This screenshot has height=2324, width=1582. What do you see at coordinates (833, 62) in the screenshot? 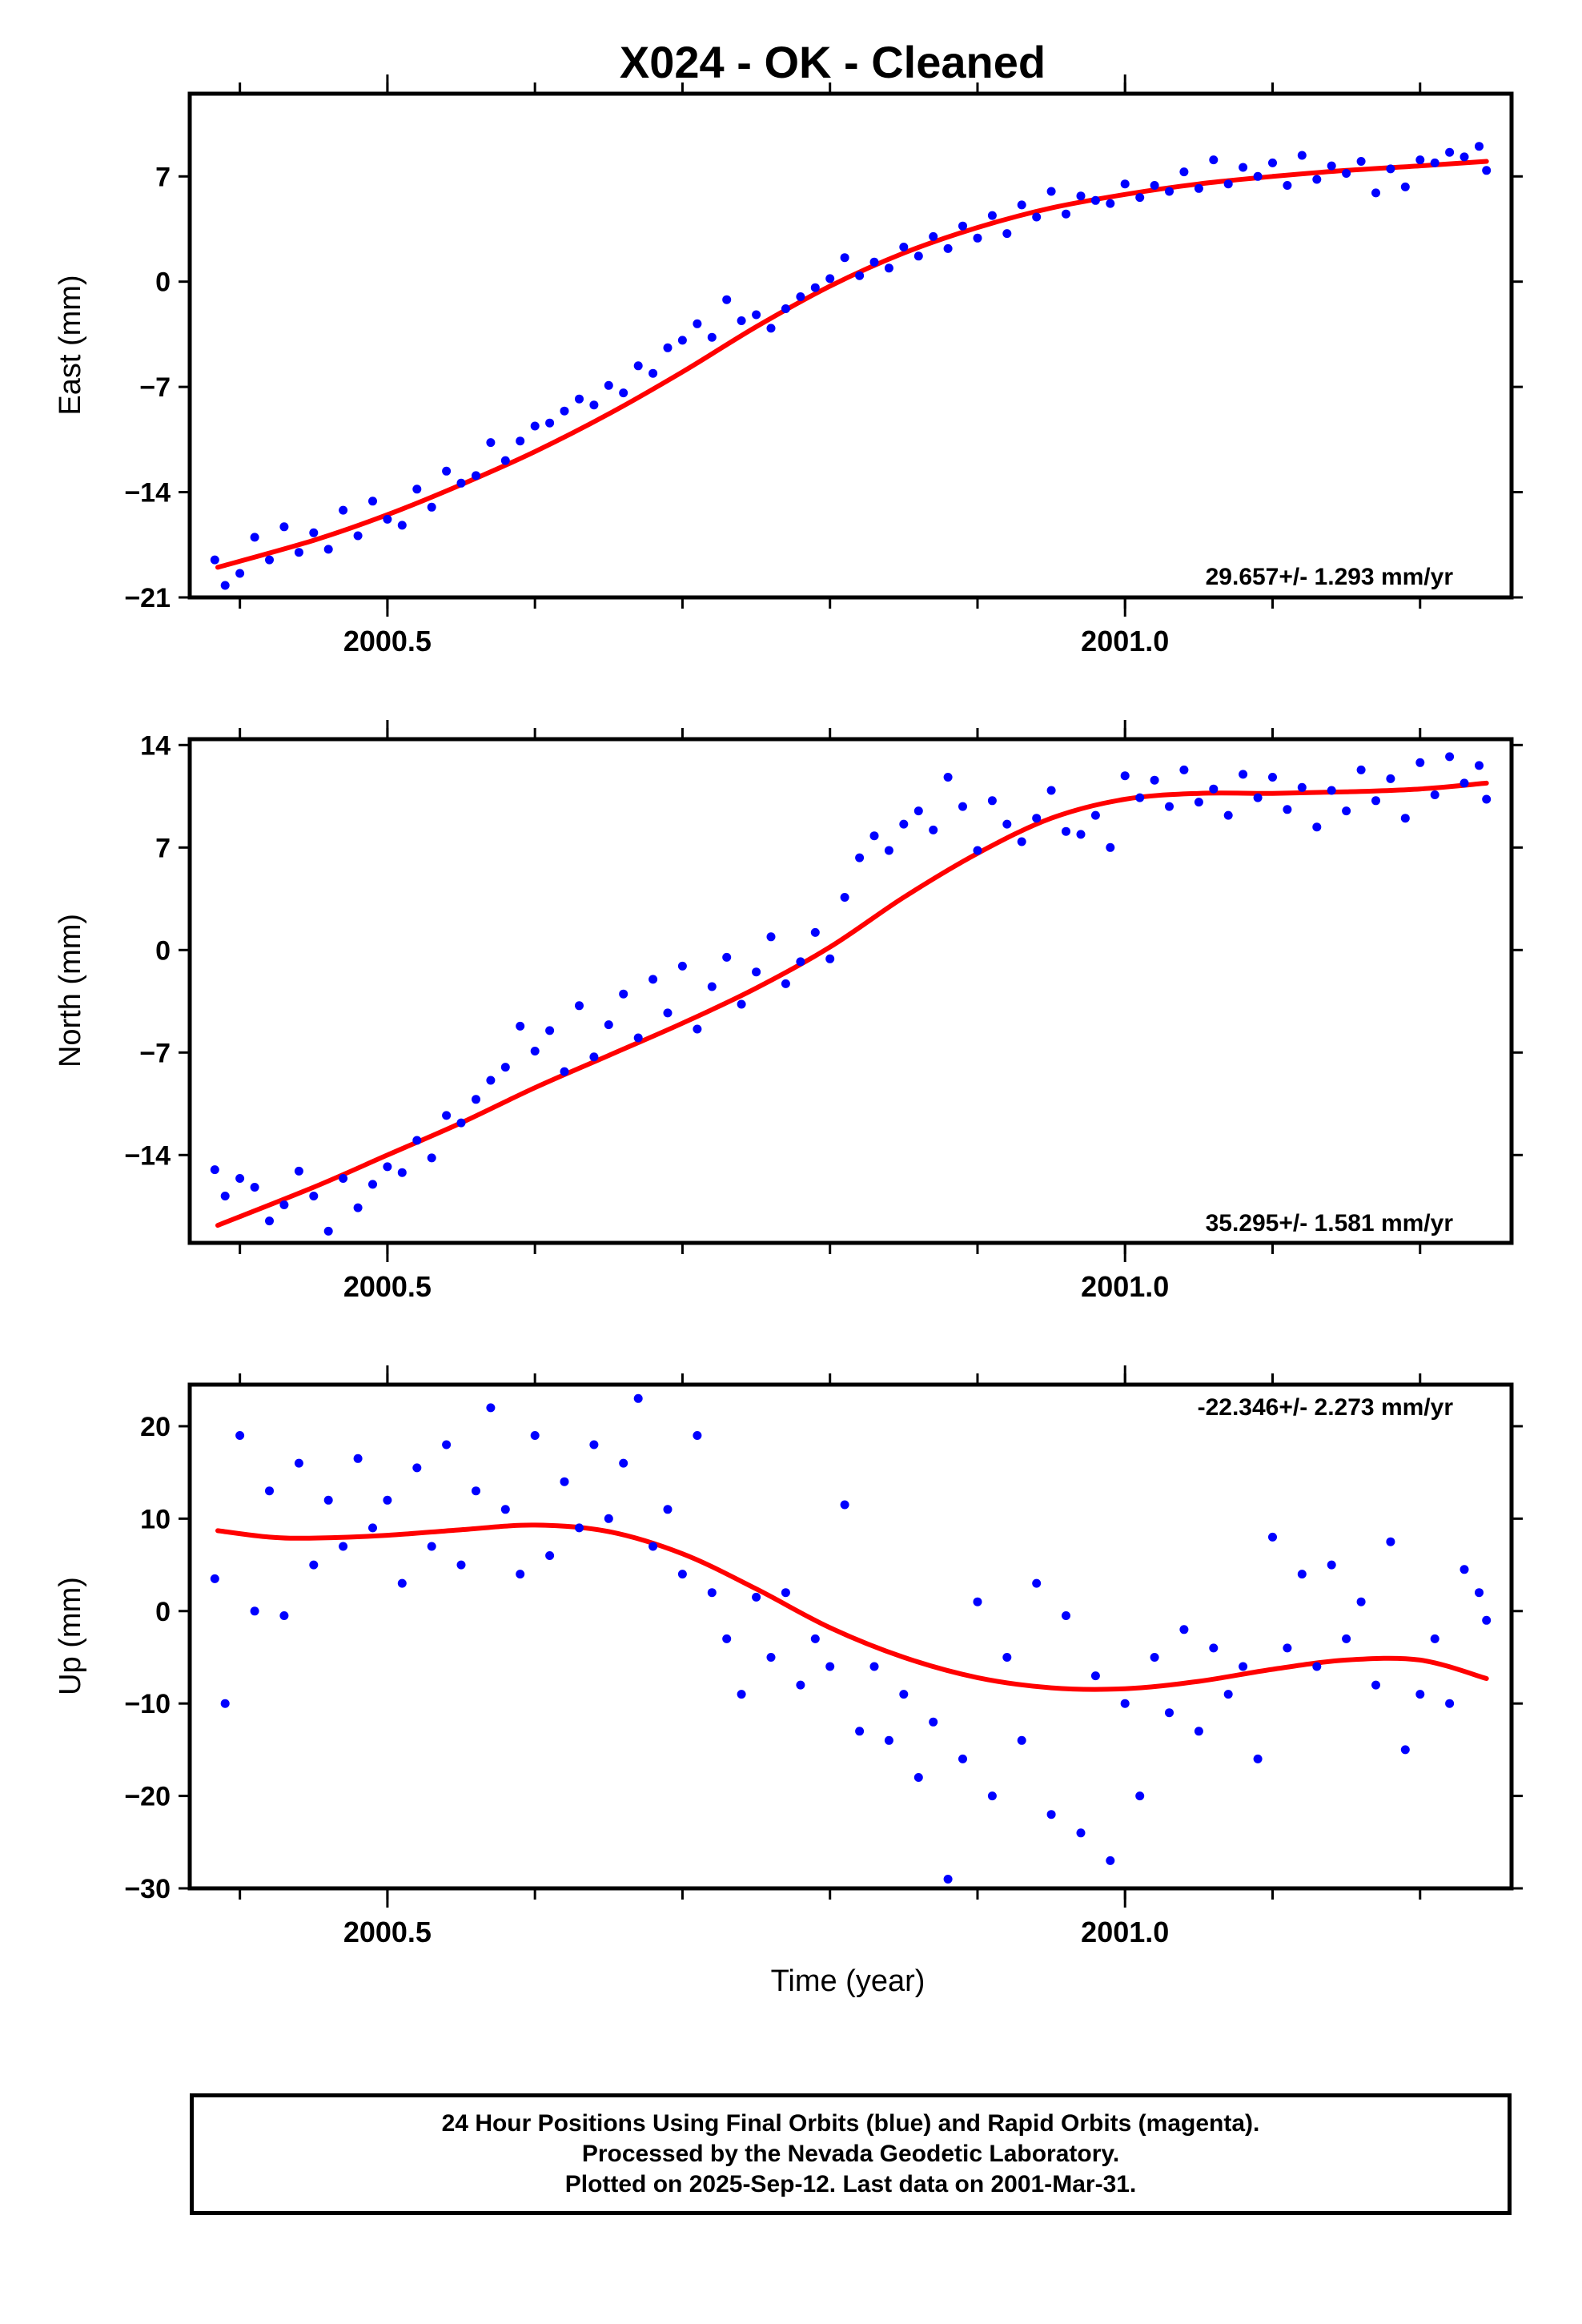
I see `chart-title: X024 - OK - Cleaned` at bounding box center [833, 62].